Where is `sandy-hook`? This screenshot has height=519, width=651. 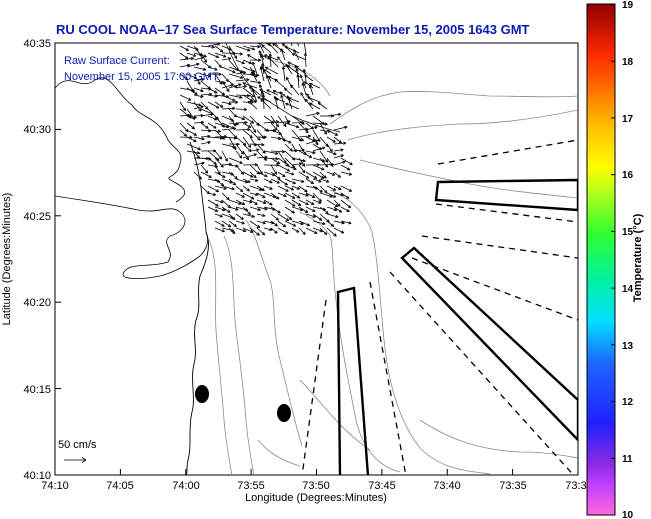 sandy-hook is located at coordinates (198, 187).